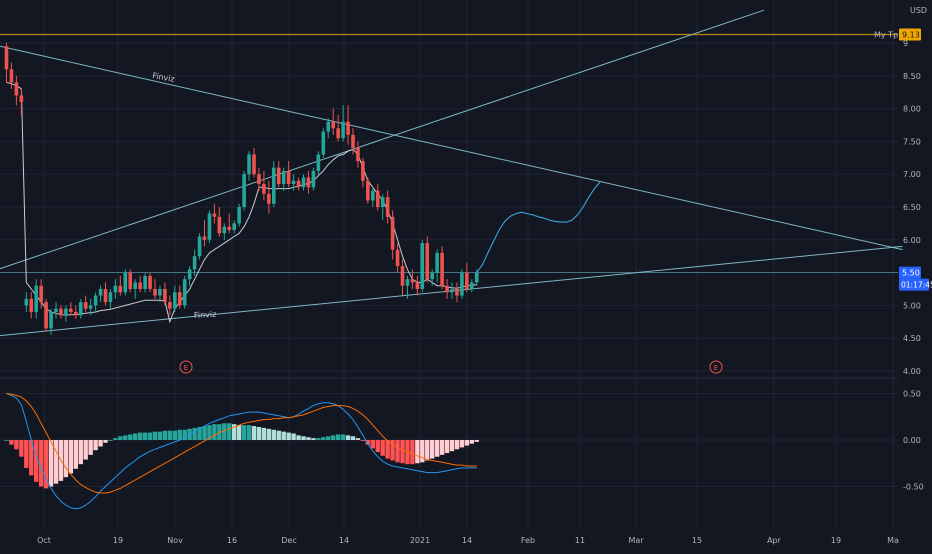 Image resolution: width=932 pixels, height=554 pixels. Describe the element at coordinates (538, 227) in the screenshot. I see `projection-path` at that location.